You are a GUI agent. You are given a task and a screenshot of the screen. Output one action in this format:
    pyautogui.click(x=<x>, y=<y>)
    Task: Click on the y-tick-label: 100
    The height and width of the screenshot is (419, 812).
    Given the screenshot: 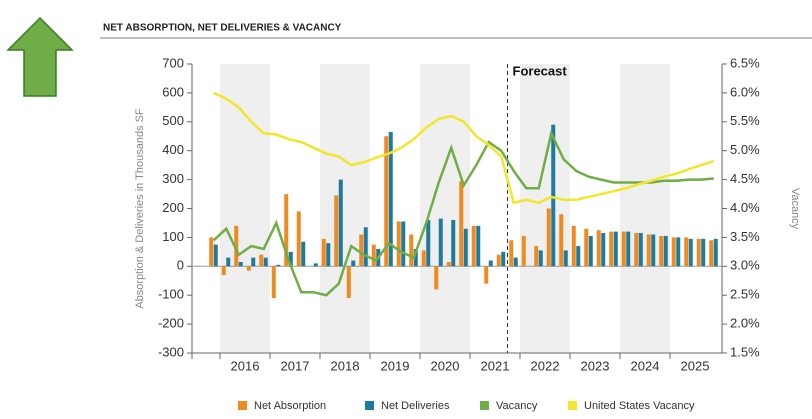 What is the action you would take?
    pyautogui.click(x=173, y=236)
    